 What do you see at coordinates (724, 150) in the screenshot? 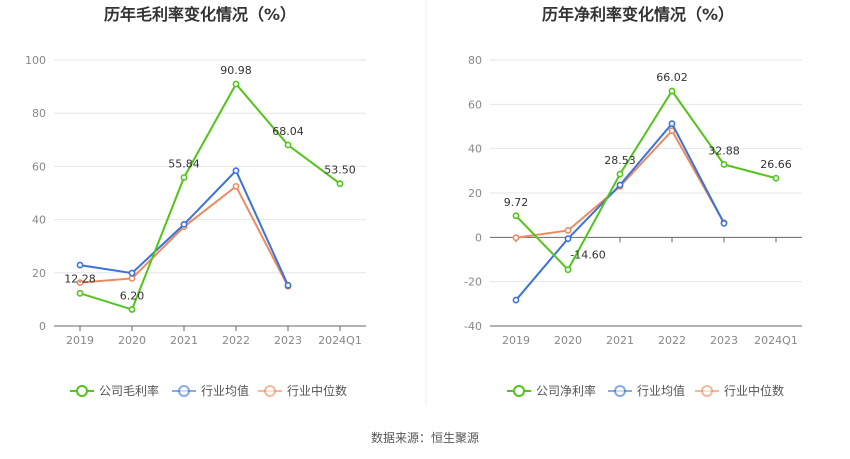
I see `data-label: 32.88` at bounding box center [724, 150].